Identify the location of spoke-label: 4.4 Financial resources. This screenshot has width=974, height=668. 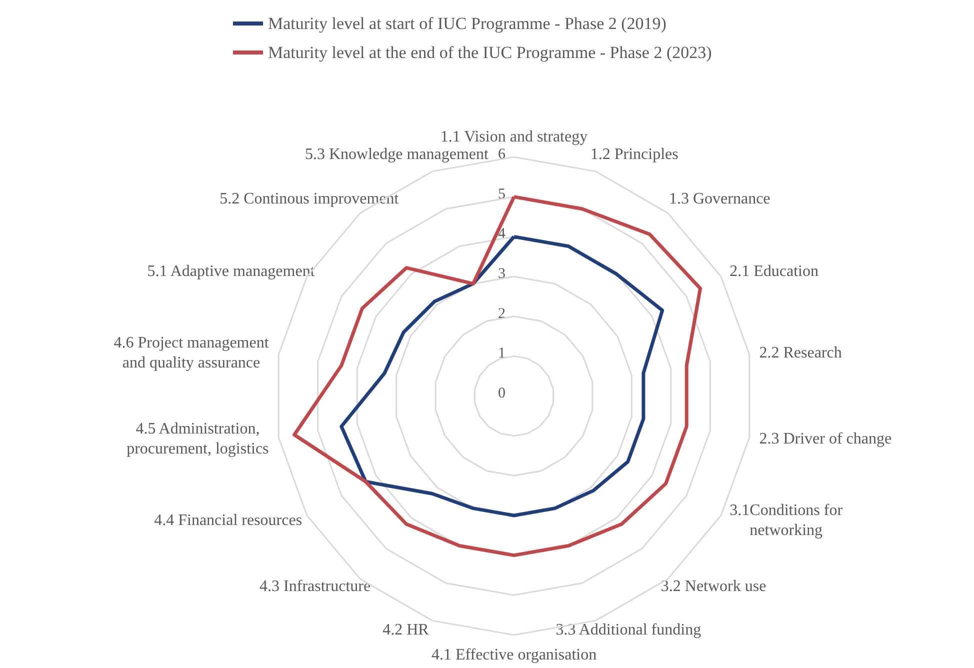
(228, 520).